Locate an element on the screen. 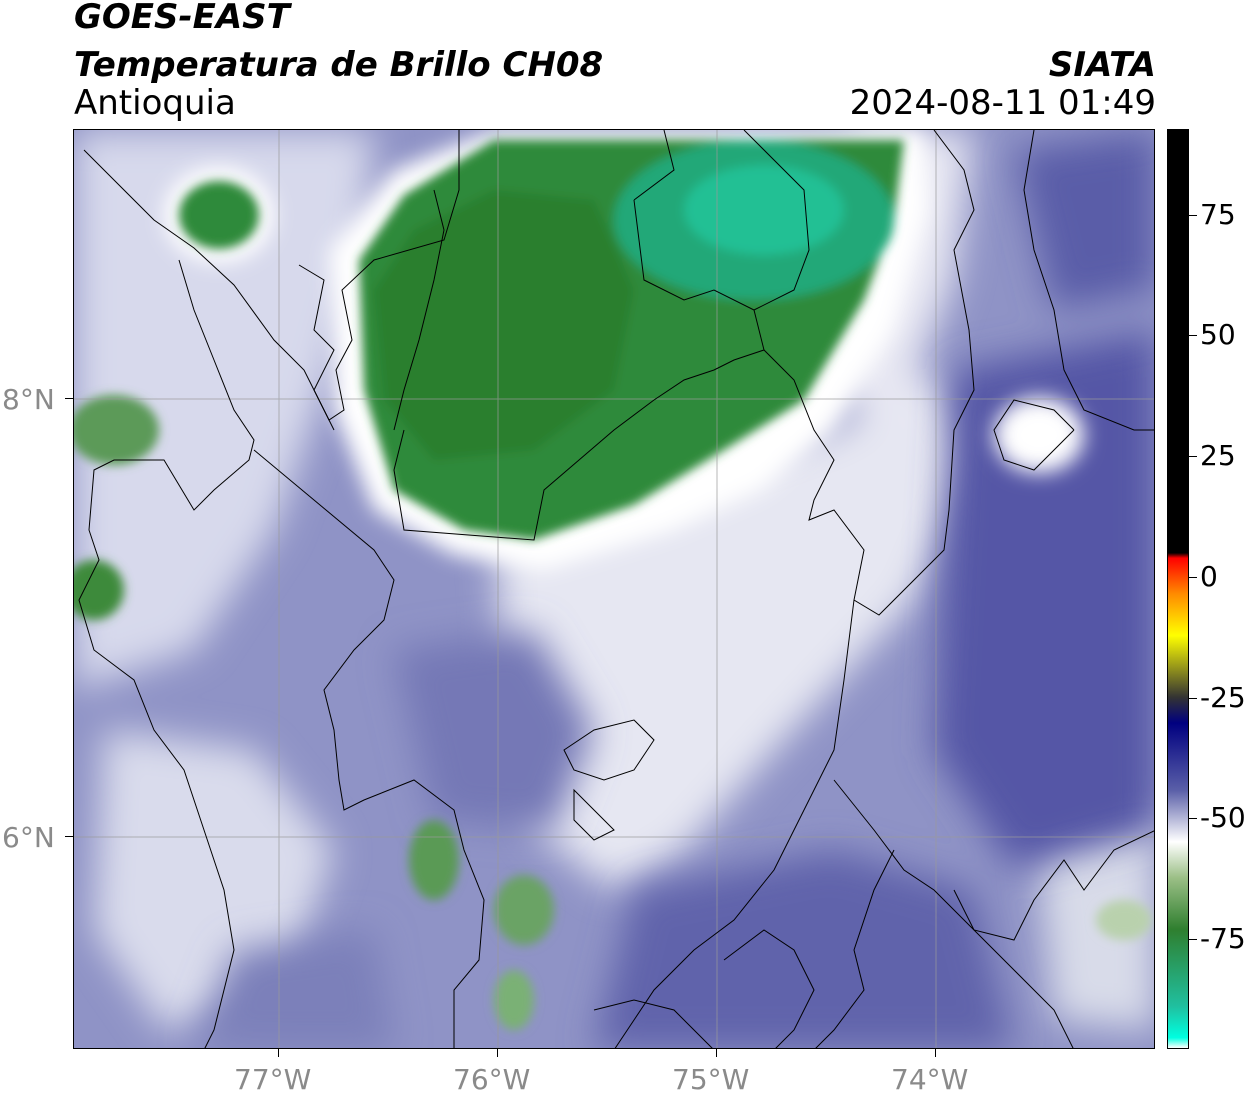 This screenshot has width=1252, height=1099. lon-label-74w: 74°W is located at coordinates (930, 1079).